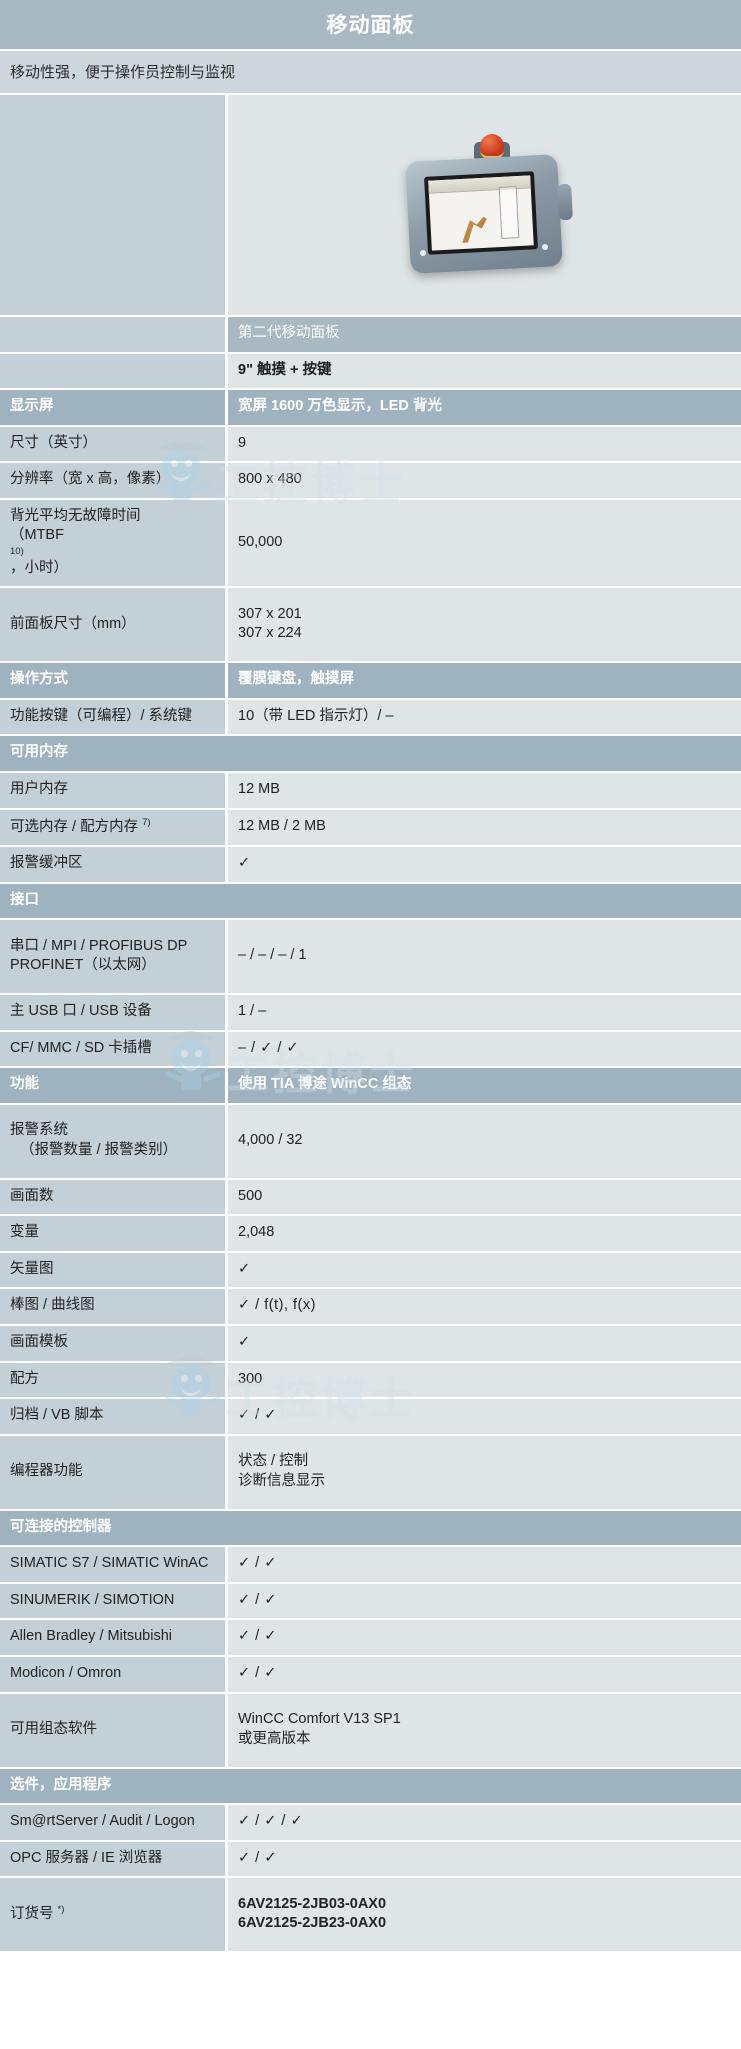  What do you see at coordinates (114, 626) in the screenshot?
I see `row-label-front-panel-dims: 前面板尺寸（mm）` at bounding box center [114, 626].